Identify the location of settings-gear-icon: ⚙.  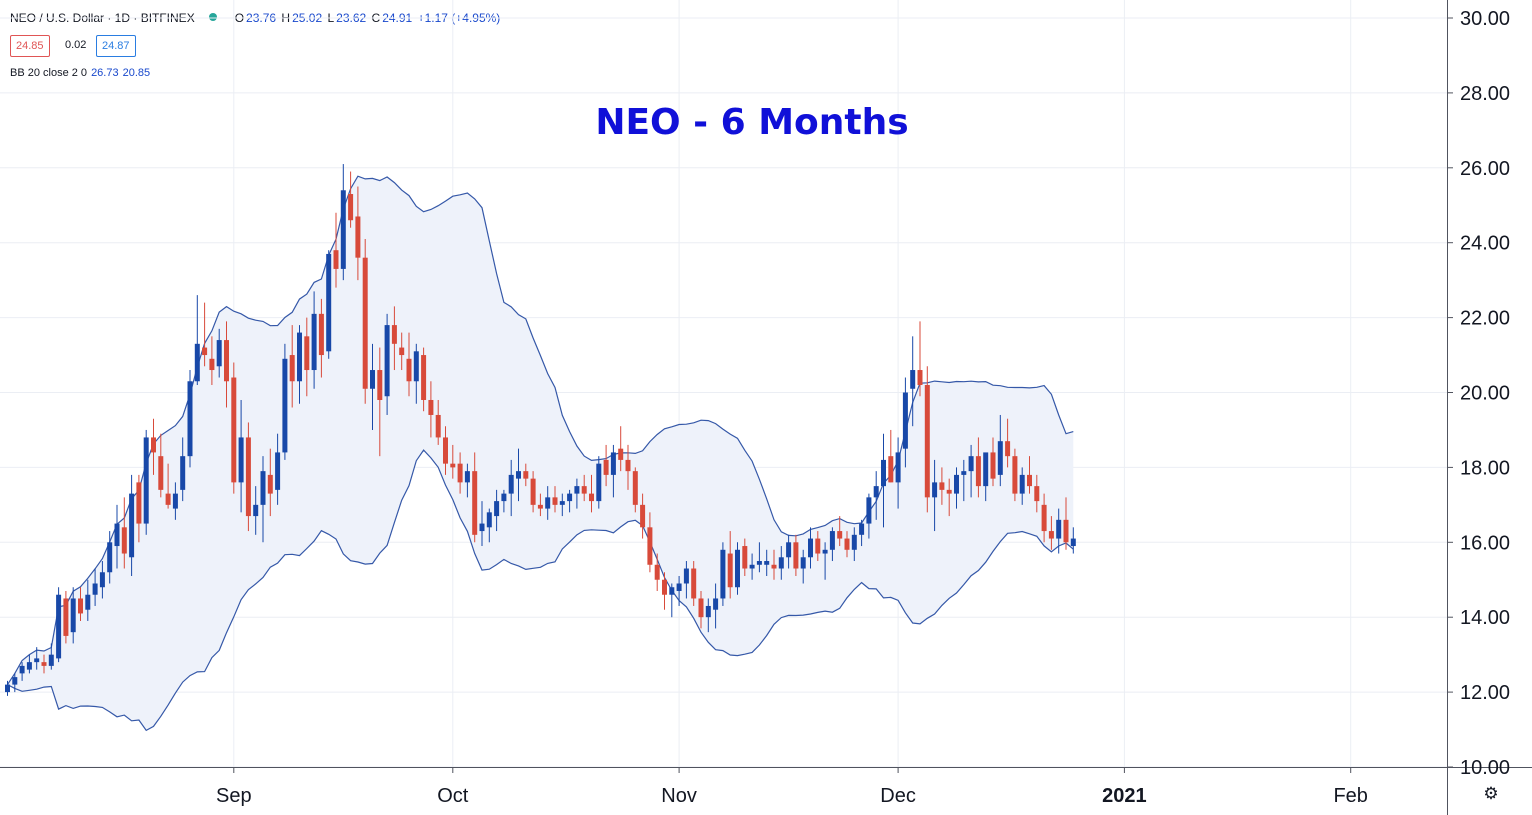
(1491, 793).